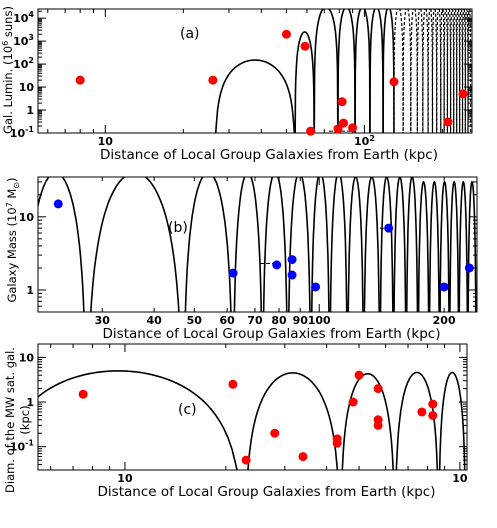 The image size is (497, 528). Describe the element at coordinates (279, 320) in the screenshot. I see `x-tick-label: 80` at that location.